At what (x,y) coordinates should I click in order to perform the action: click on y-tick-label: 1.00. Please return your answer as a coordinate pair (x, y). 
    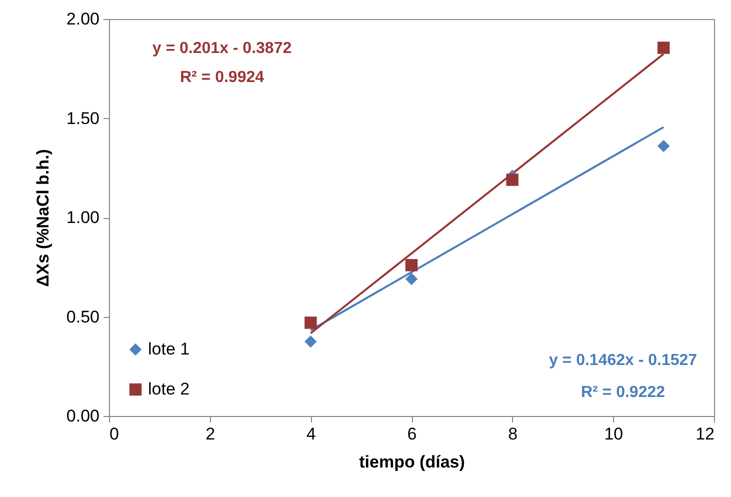
    Looking at the image, I should click on (83, 217).